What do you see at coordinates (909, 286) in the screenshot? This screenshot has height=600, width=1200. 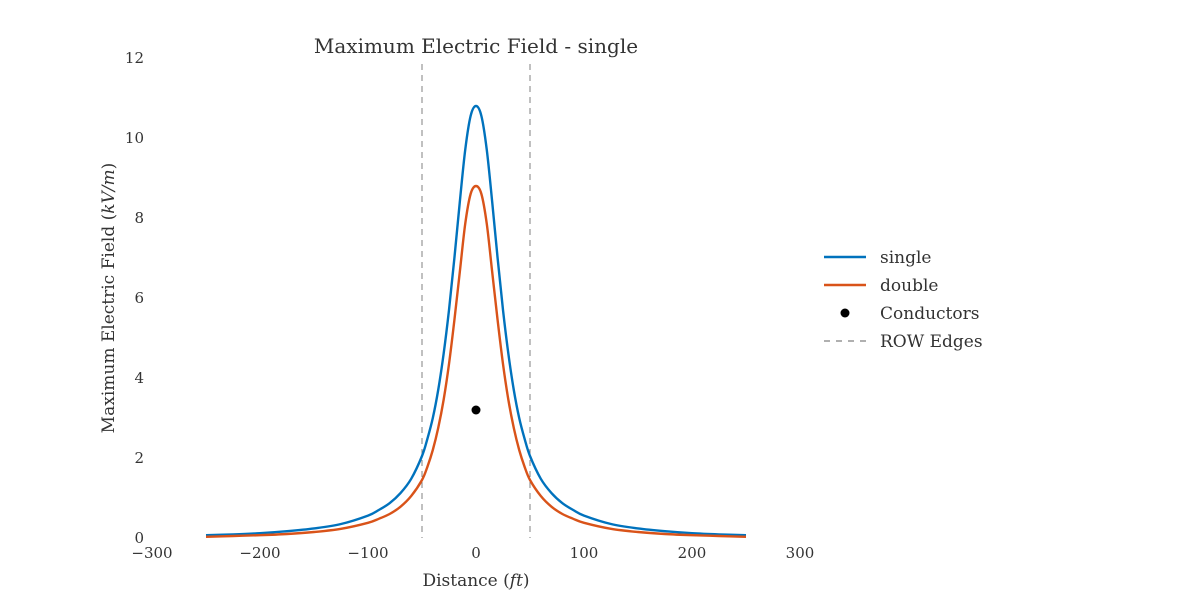 I see `legend-label-double: double` at bounding box center [909, 286].